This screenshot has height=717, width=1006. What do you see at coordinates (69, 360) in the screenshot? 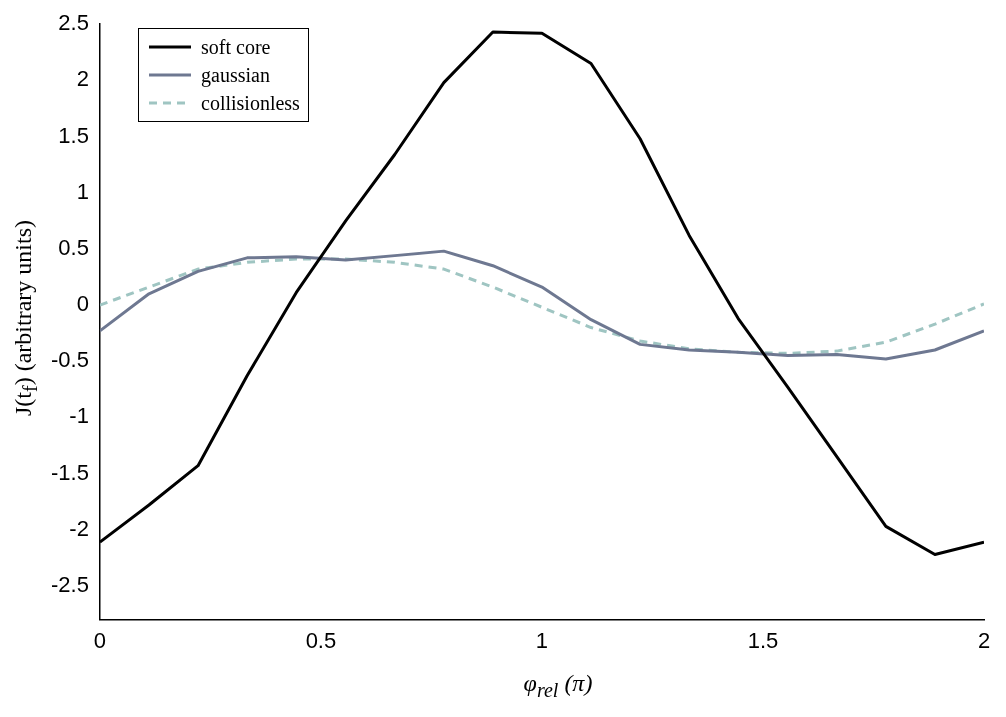
I see `y-tick-label: -0.5` at bounding box center [69, 360].